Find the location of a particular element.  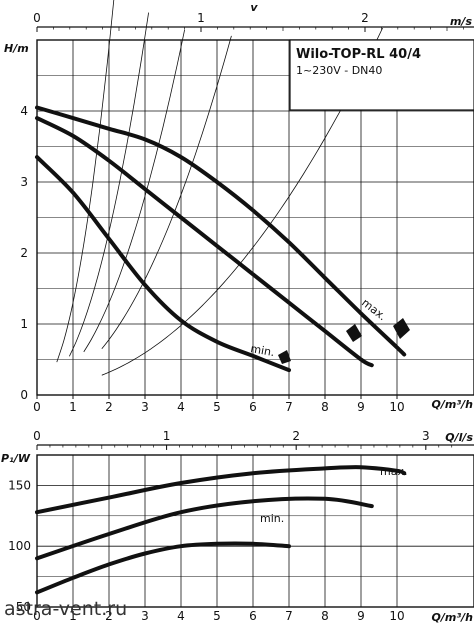

flow-ls-axis: Q/l/s 0 1 2 3 is located at coordinates (253, 439).